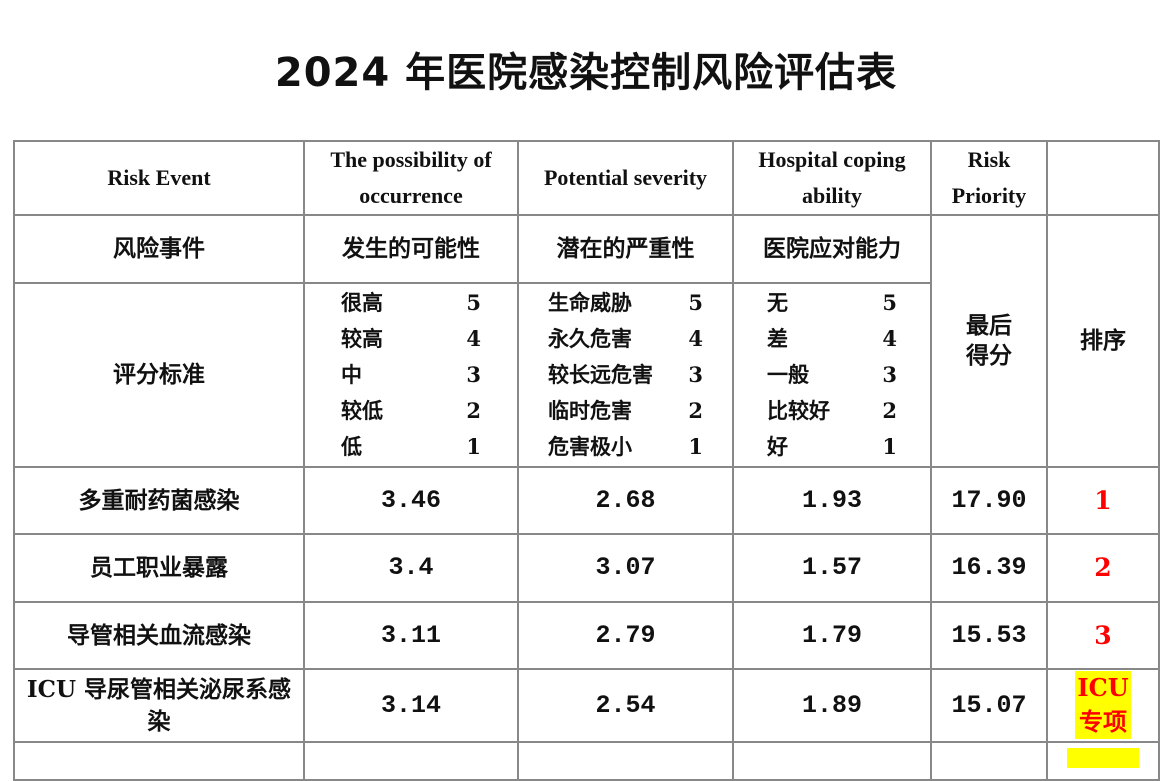  I want to click on criteria-level: 一般, so click(788, 374).